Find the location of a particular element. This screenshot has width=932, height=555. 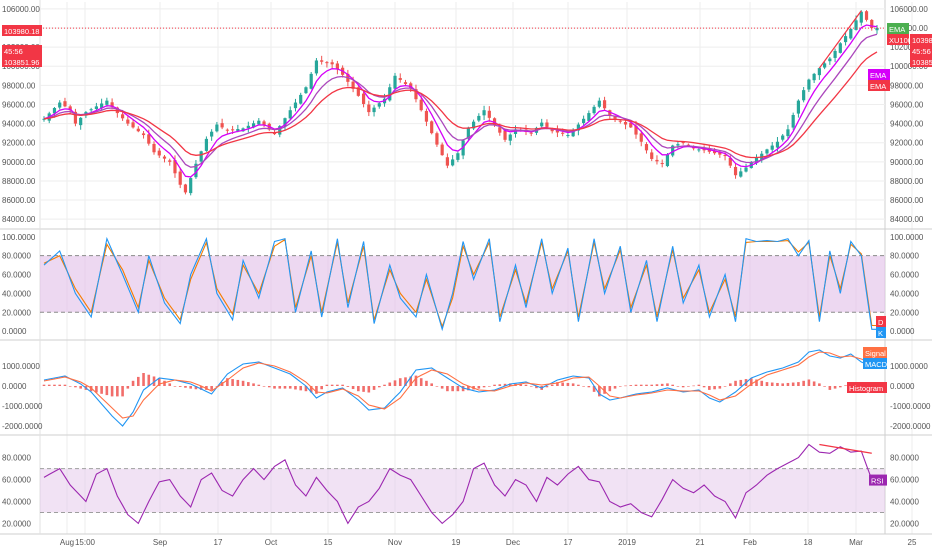

trendline-up is located at coordinates (840, 39).